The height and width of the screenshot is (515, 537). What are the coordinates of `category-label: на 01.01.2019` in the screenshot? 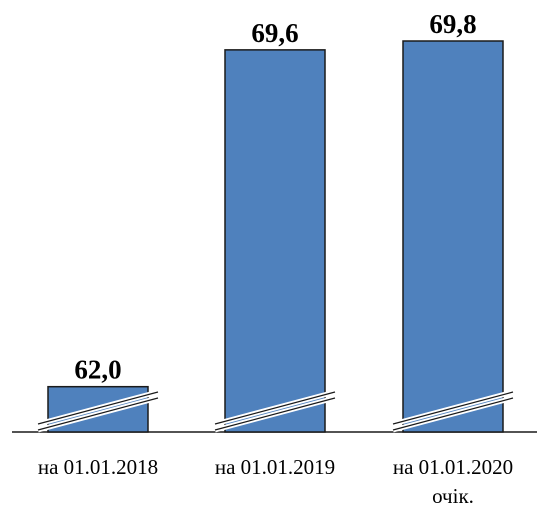 It's located at (275, 467).